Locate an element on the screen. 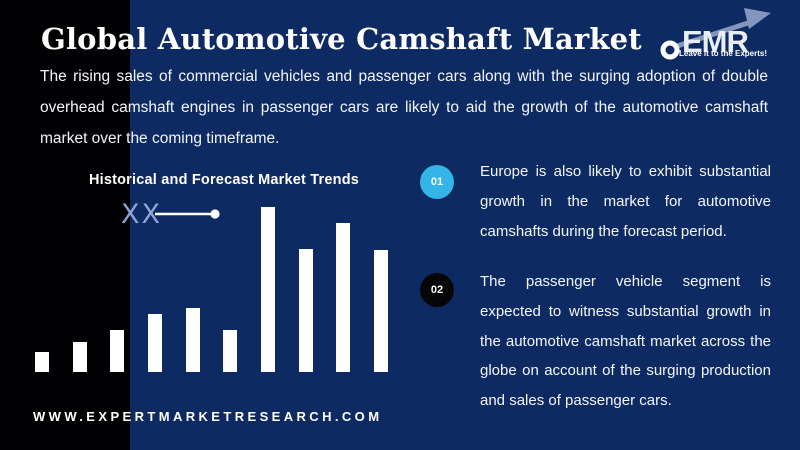 This screenshot has width=800, height=450. point-01-number: 01 is located at coordinates (437, 182).